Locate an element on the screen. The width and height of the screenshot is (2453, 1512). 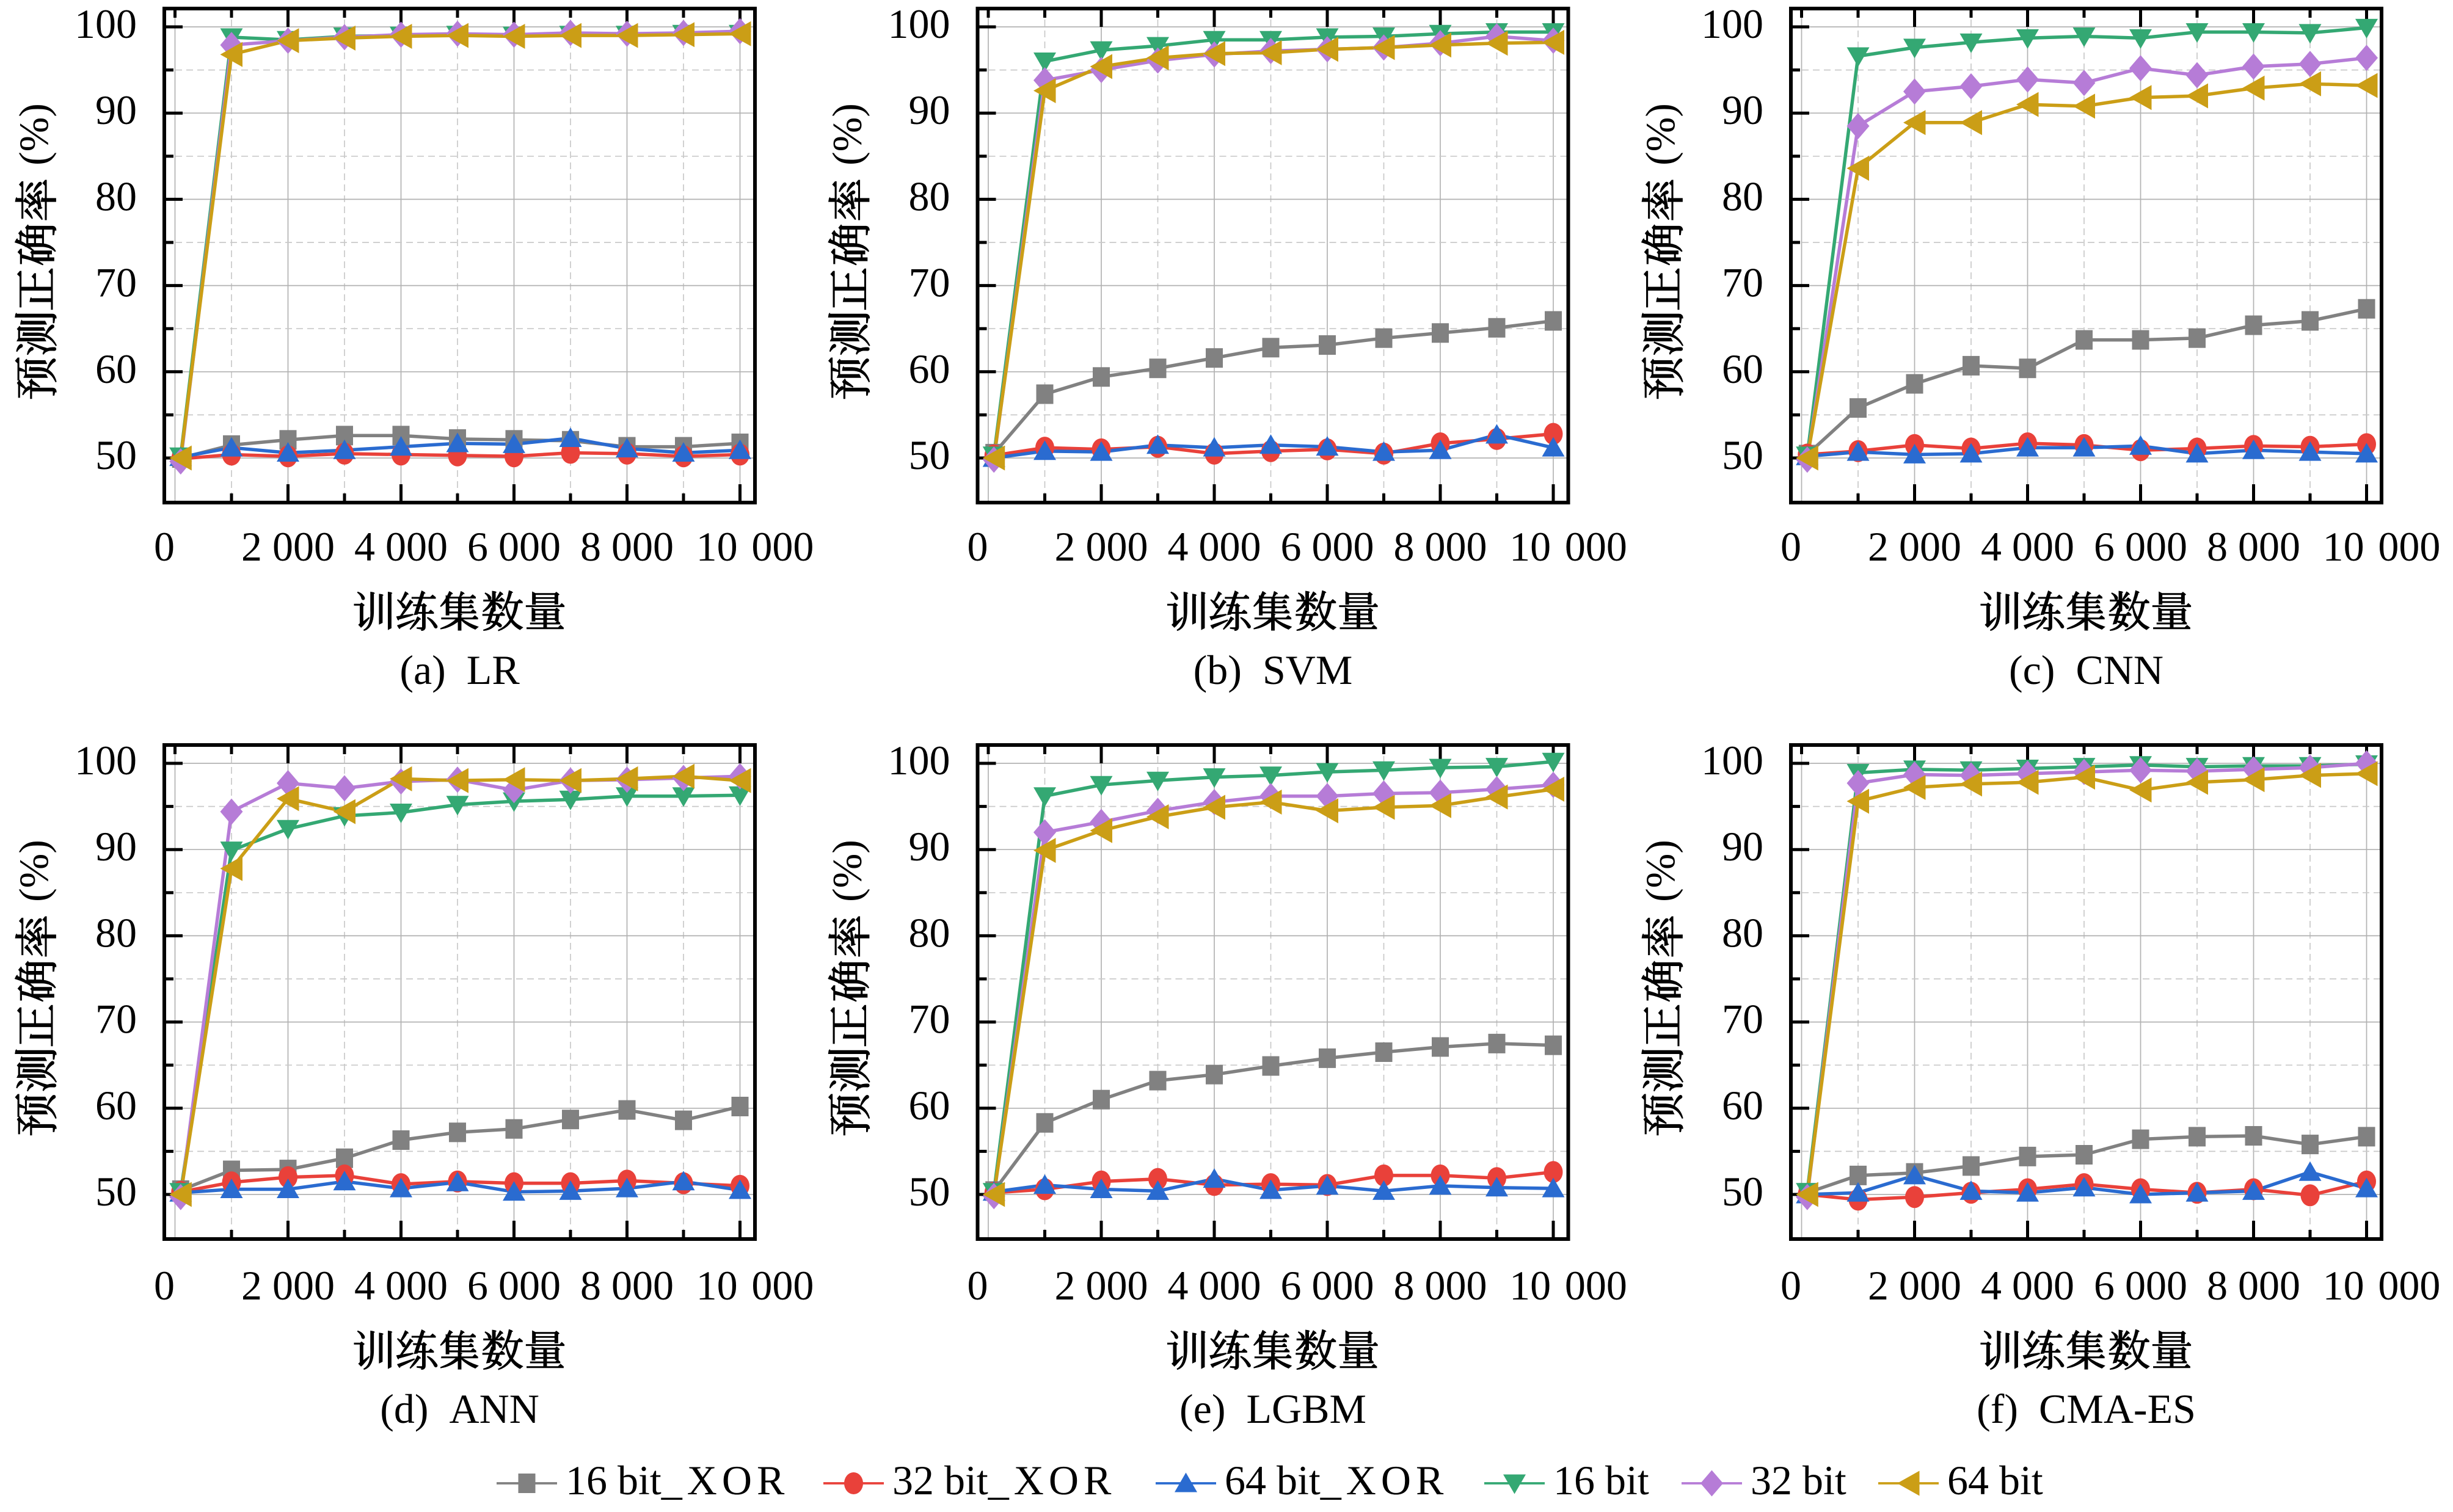
svg-text: 64 bit is located at coordinates (1995, 1480).